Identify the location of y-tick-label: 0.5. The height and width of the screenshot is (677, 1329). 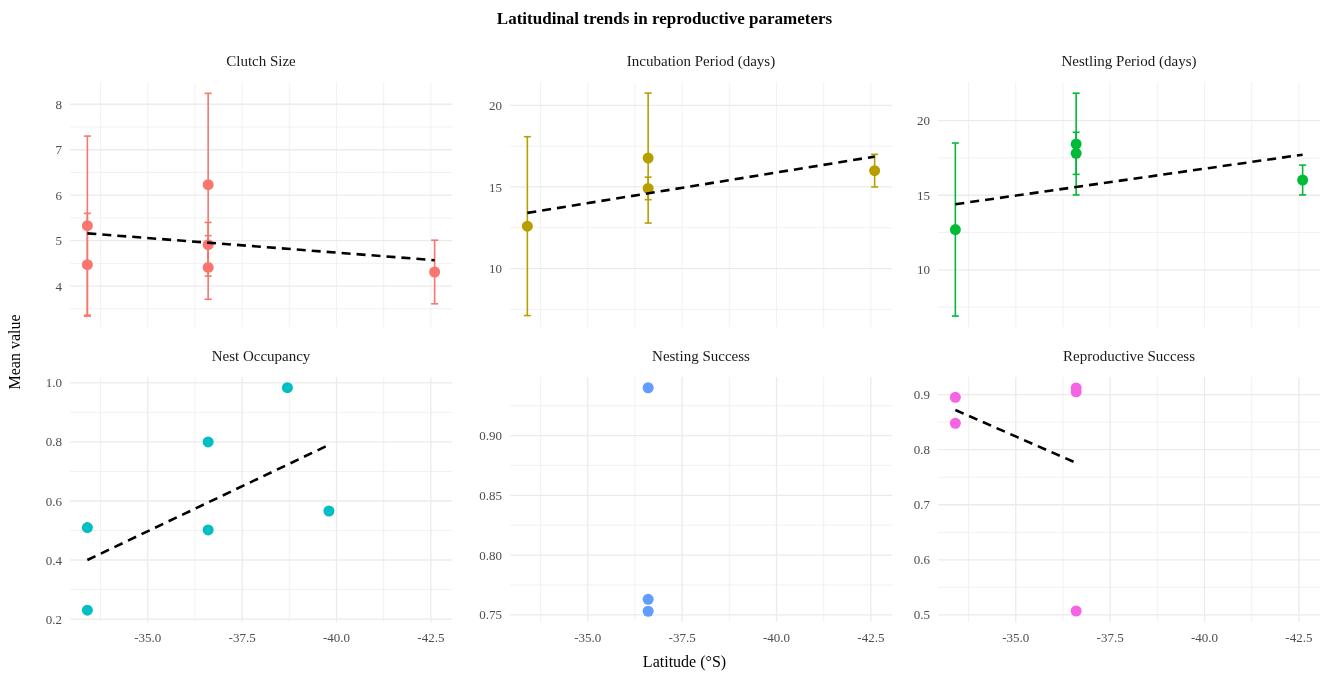
(921, 615).